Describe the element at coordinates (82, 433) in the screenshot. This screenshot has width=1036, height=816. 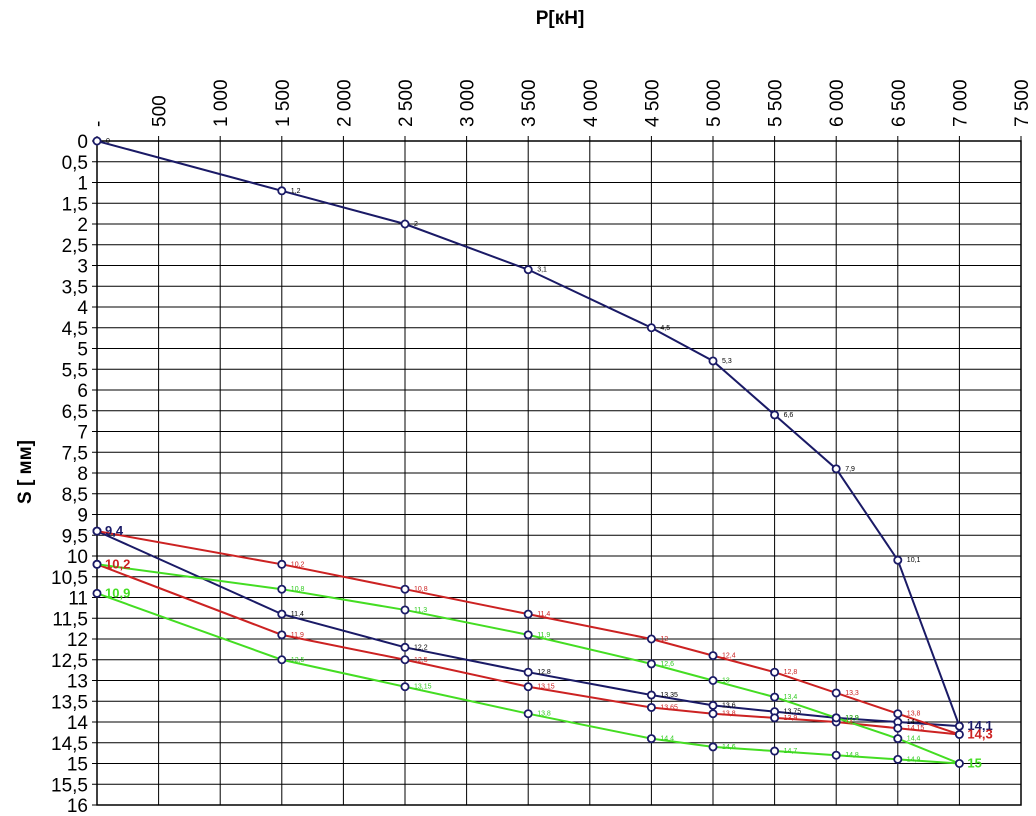
I see `y-tick-label: 7` at that location.